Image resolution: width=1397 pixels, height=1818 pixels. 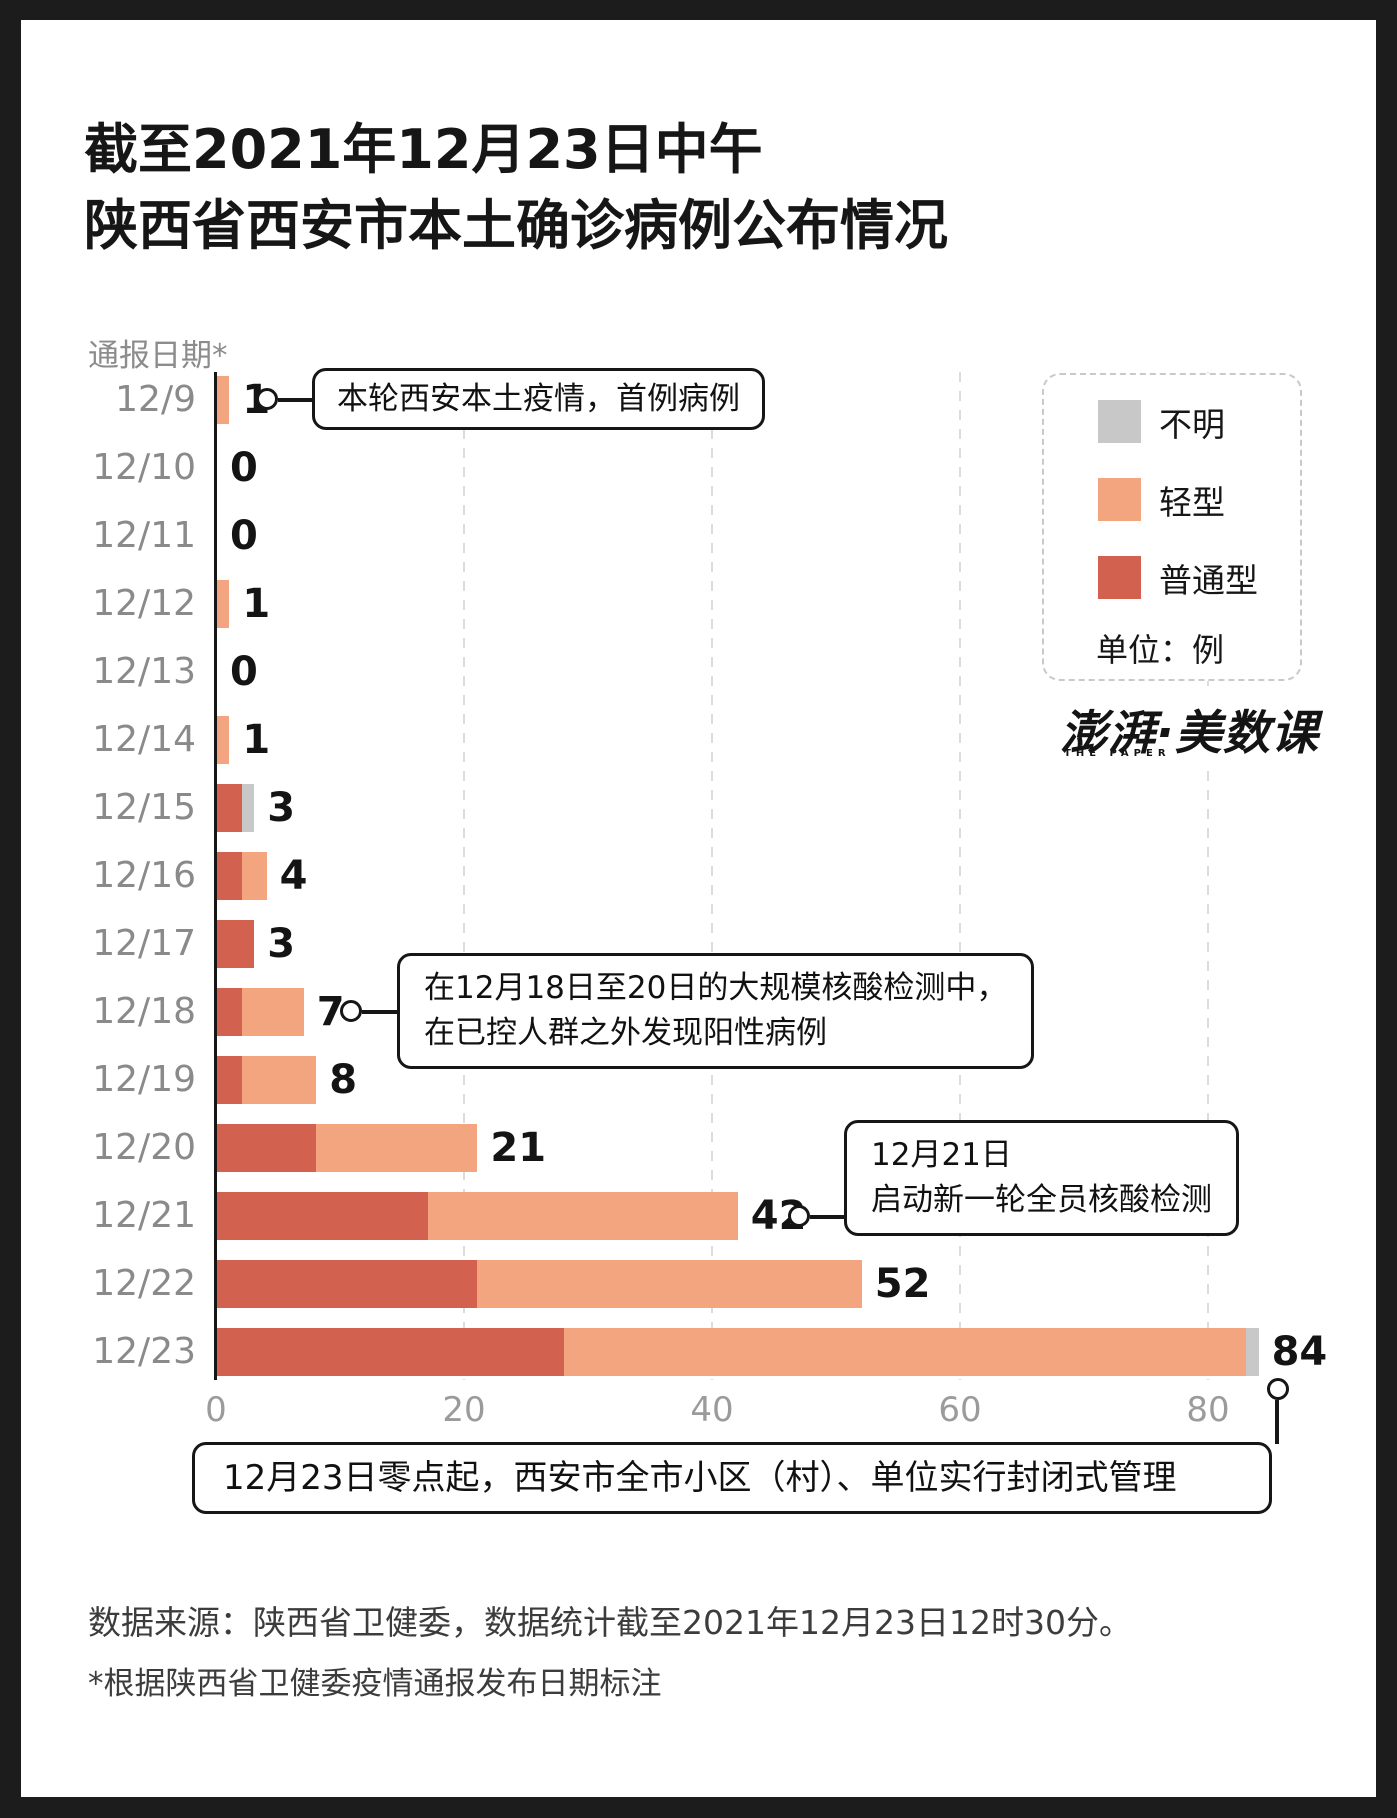 I want to click on connector-line-first-case, so click(x=296, y=400).